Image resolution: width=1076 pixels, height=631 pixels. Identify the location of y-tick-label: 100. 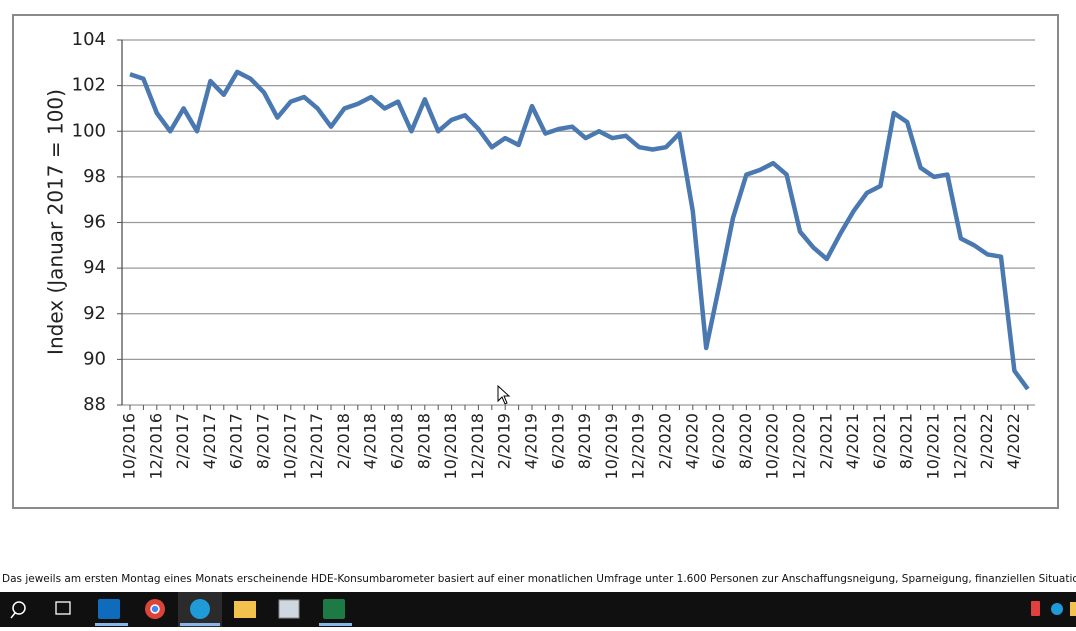
(89, 130).